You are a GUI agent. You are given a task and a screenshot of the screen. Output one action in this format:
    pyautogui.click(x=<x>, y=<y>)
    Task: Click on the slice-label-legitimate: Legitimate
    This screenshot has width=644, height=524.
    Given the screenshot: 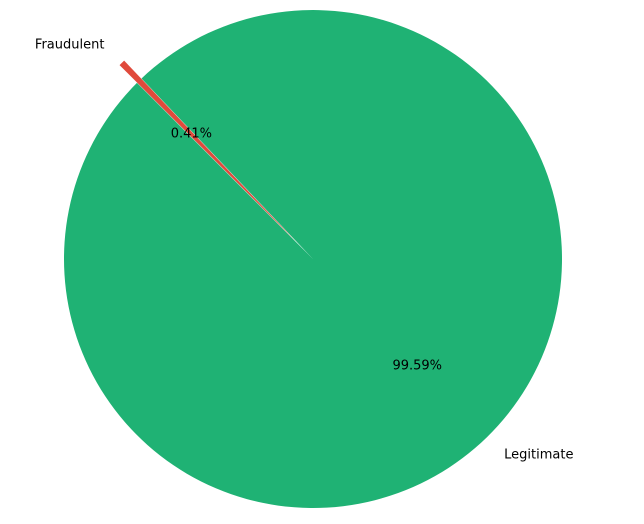 What is the action you would take?
    pyautogui.click(x=538, y=455)
    